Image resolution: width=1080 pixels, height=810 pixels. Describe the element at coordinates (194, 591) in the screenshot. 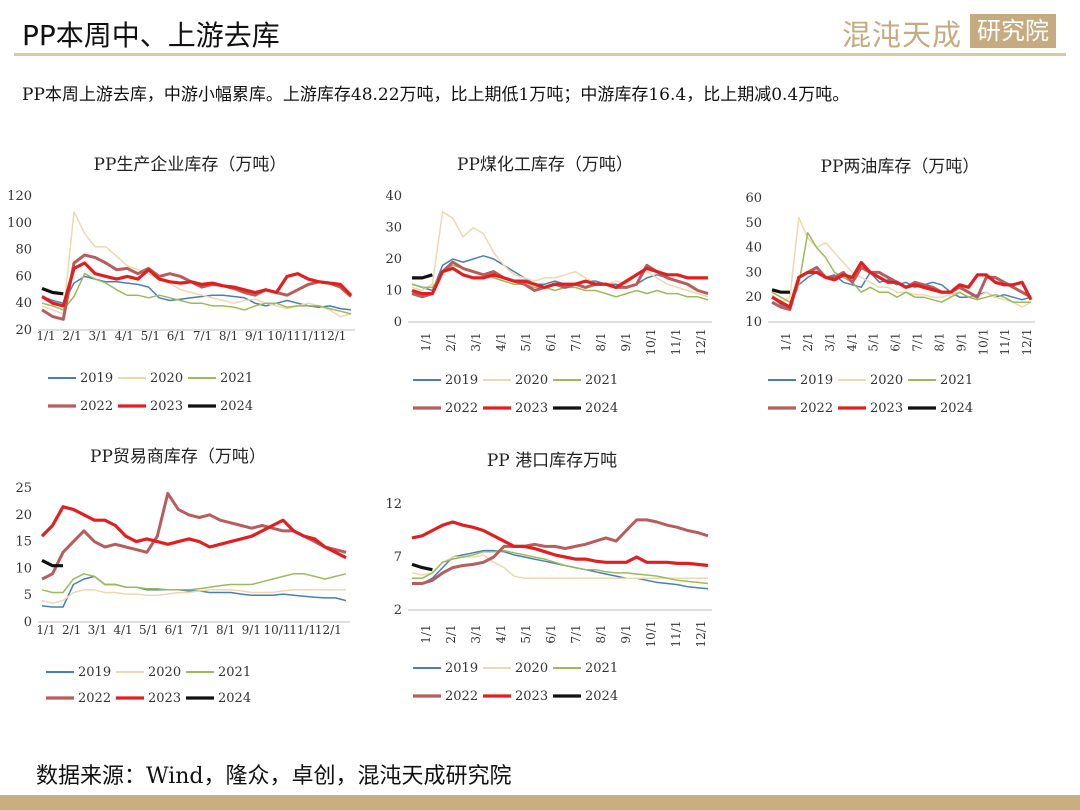

I see `series-line-2019` at that location.